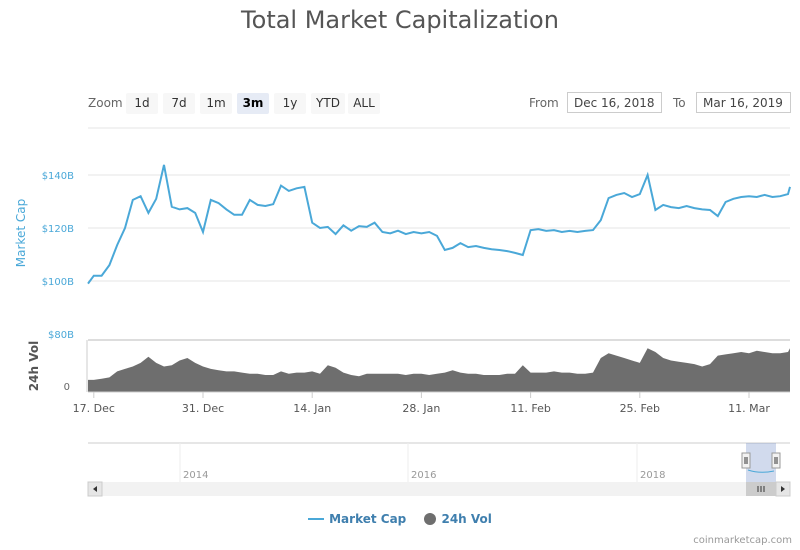 This screenshot has width=800, height=550. I want to click on x-tick-label: 31. Dec, so click(203, 408).